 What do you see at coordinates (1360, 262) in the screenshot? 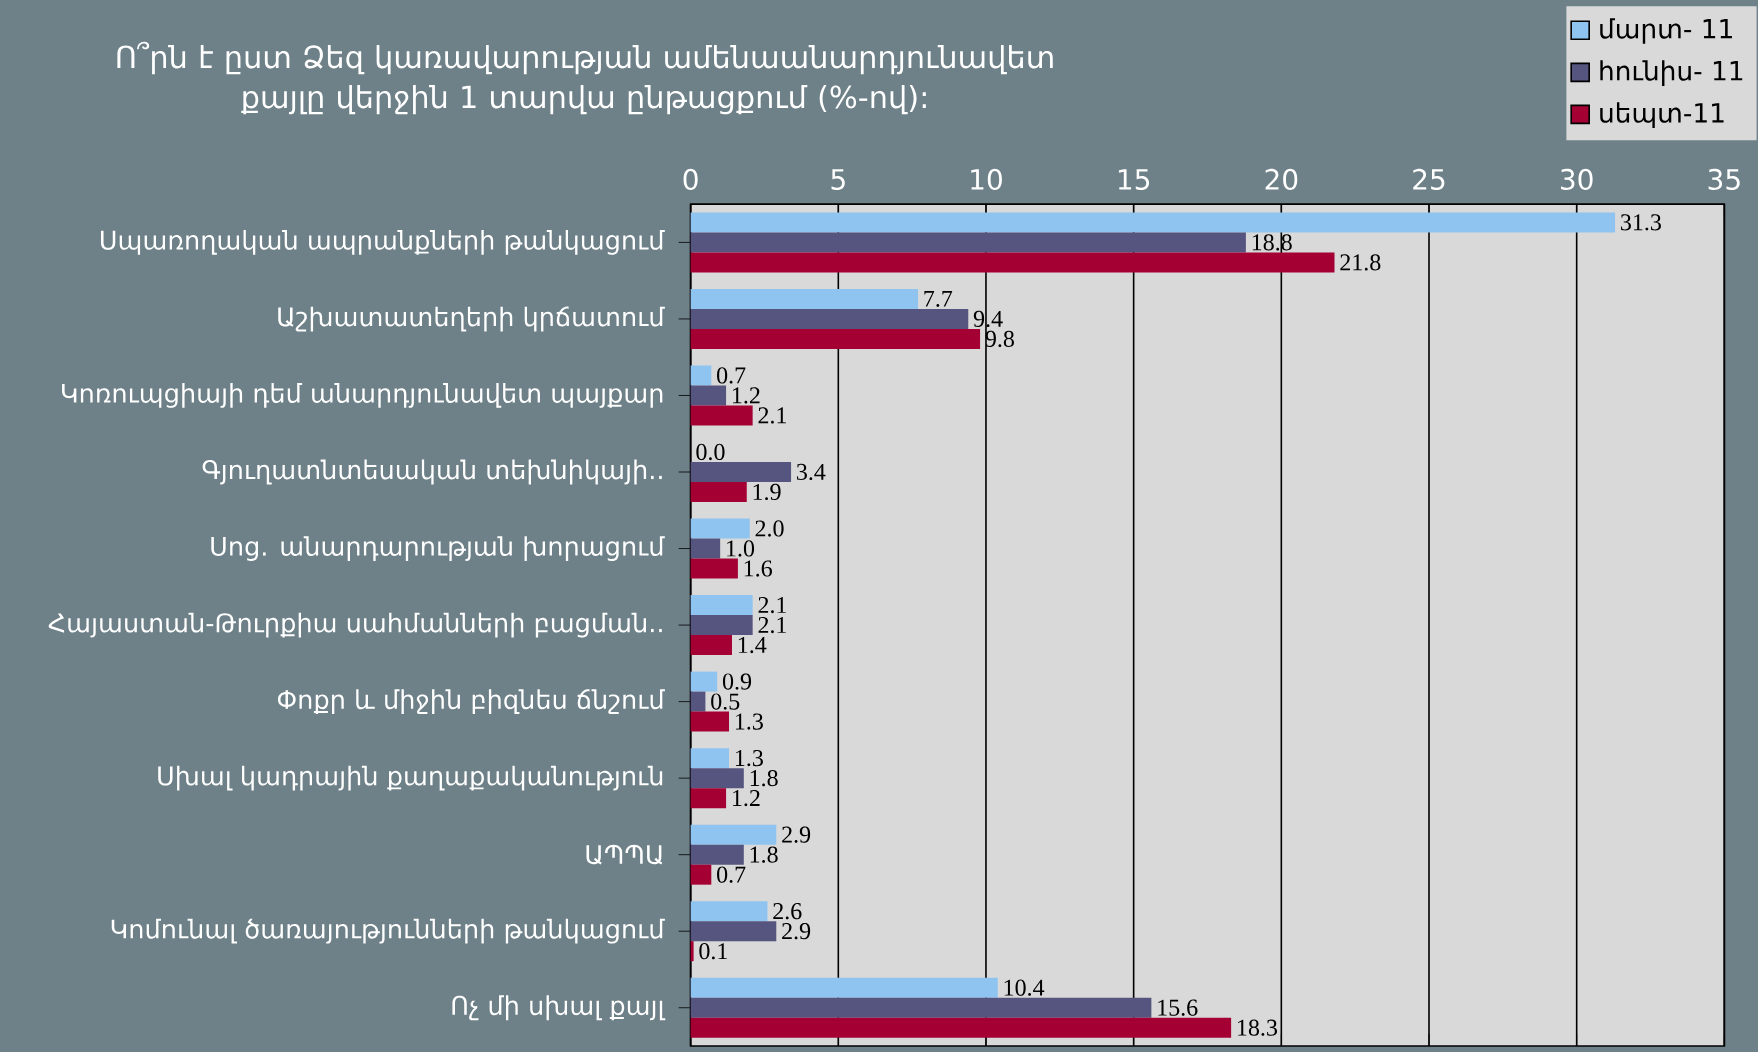
I see `data-label: 21.8` at bounding box center [1360, 262].